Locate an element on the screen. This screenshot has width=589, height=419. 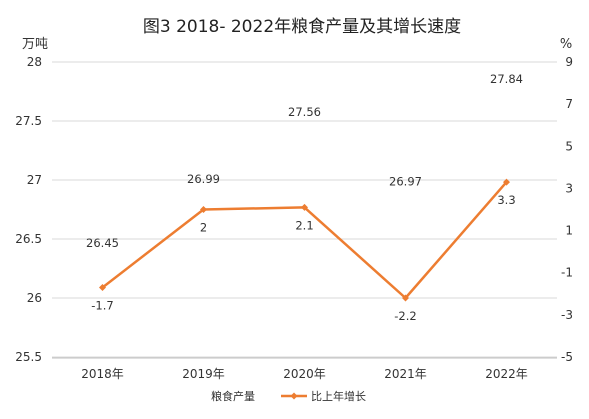
left-tick-label: 28 is located at coordinates (34, 62).